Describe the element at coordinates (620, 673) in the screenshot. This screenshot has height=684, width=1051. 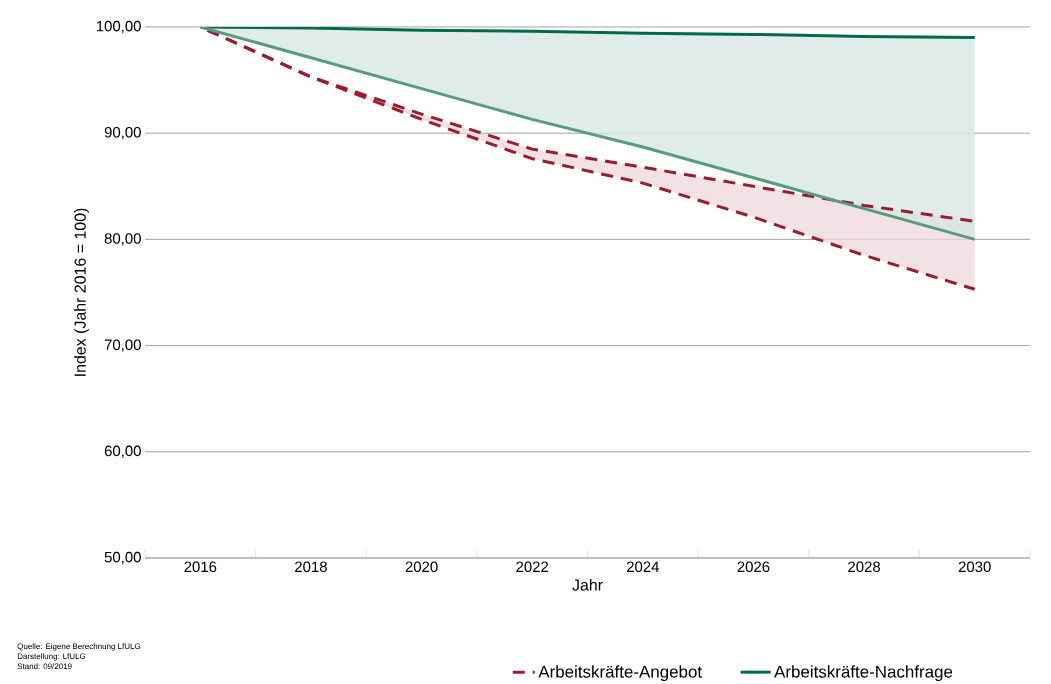
I see `legend-label: Arbeitskräfte-Angebot` at that location.